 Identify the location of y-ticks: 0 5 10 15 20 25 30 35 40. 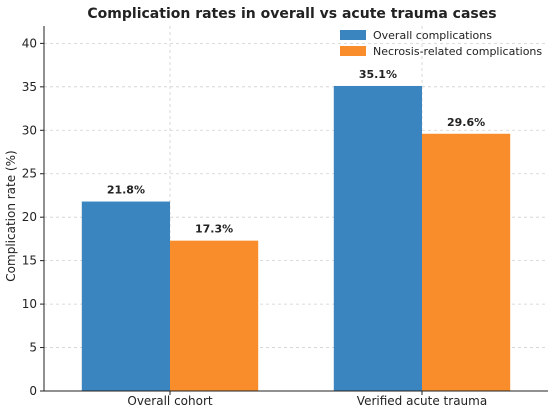
(33, 217).